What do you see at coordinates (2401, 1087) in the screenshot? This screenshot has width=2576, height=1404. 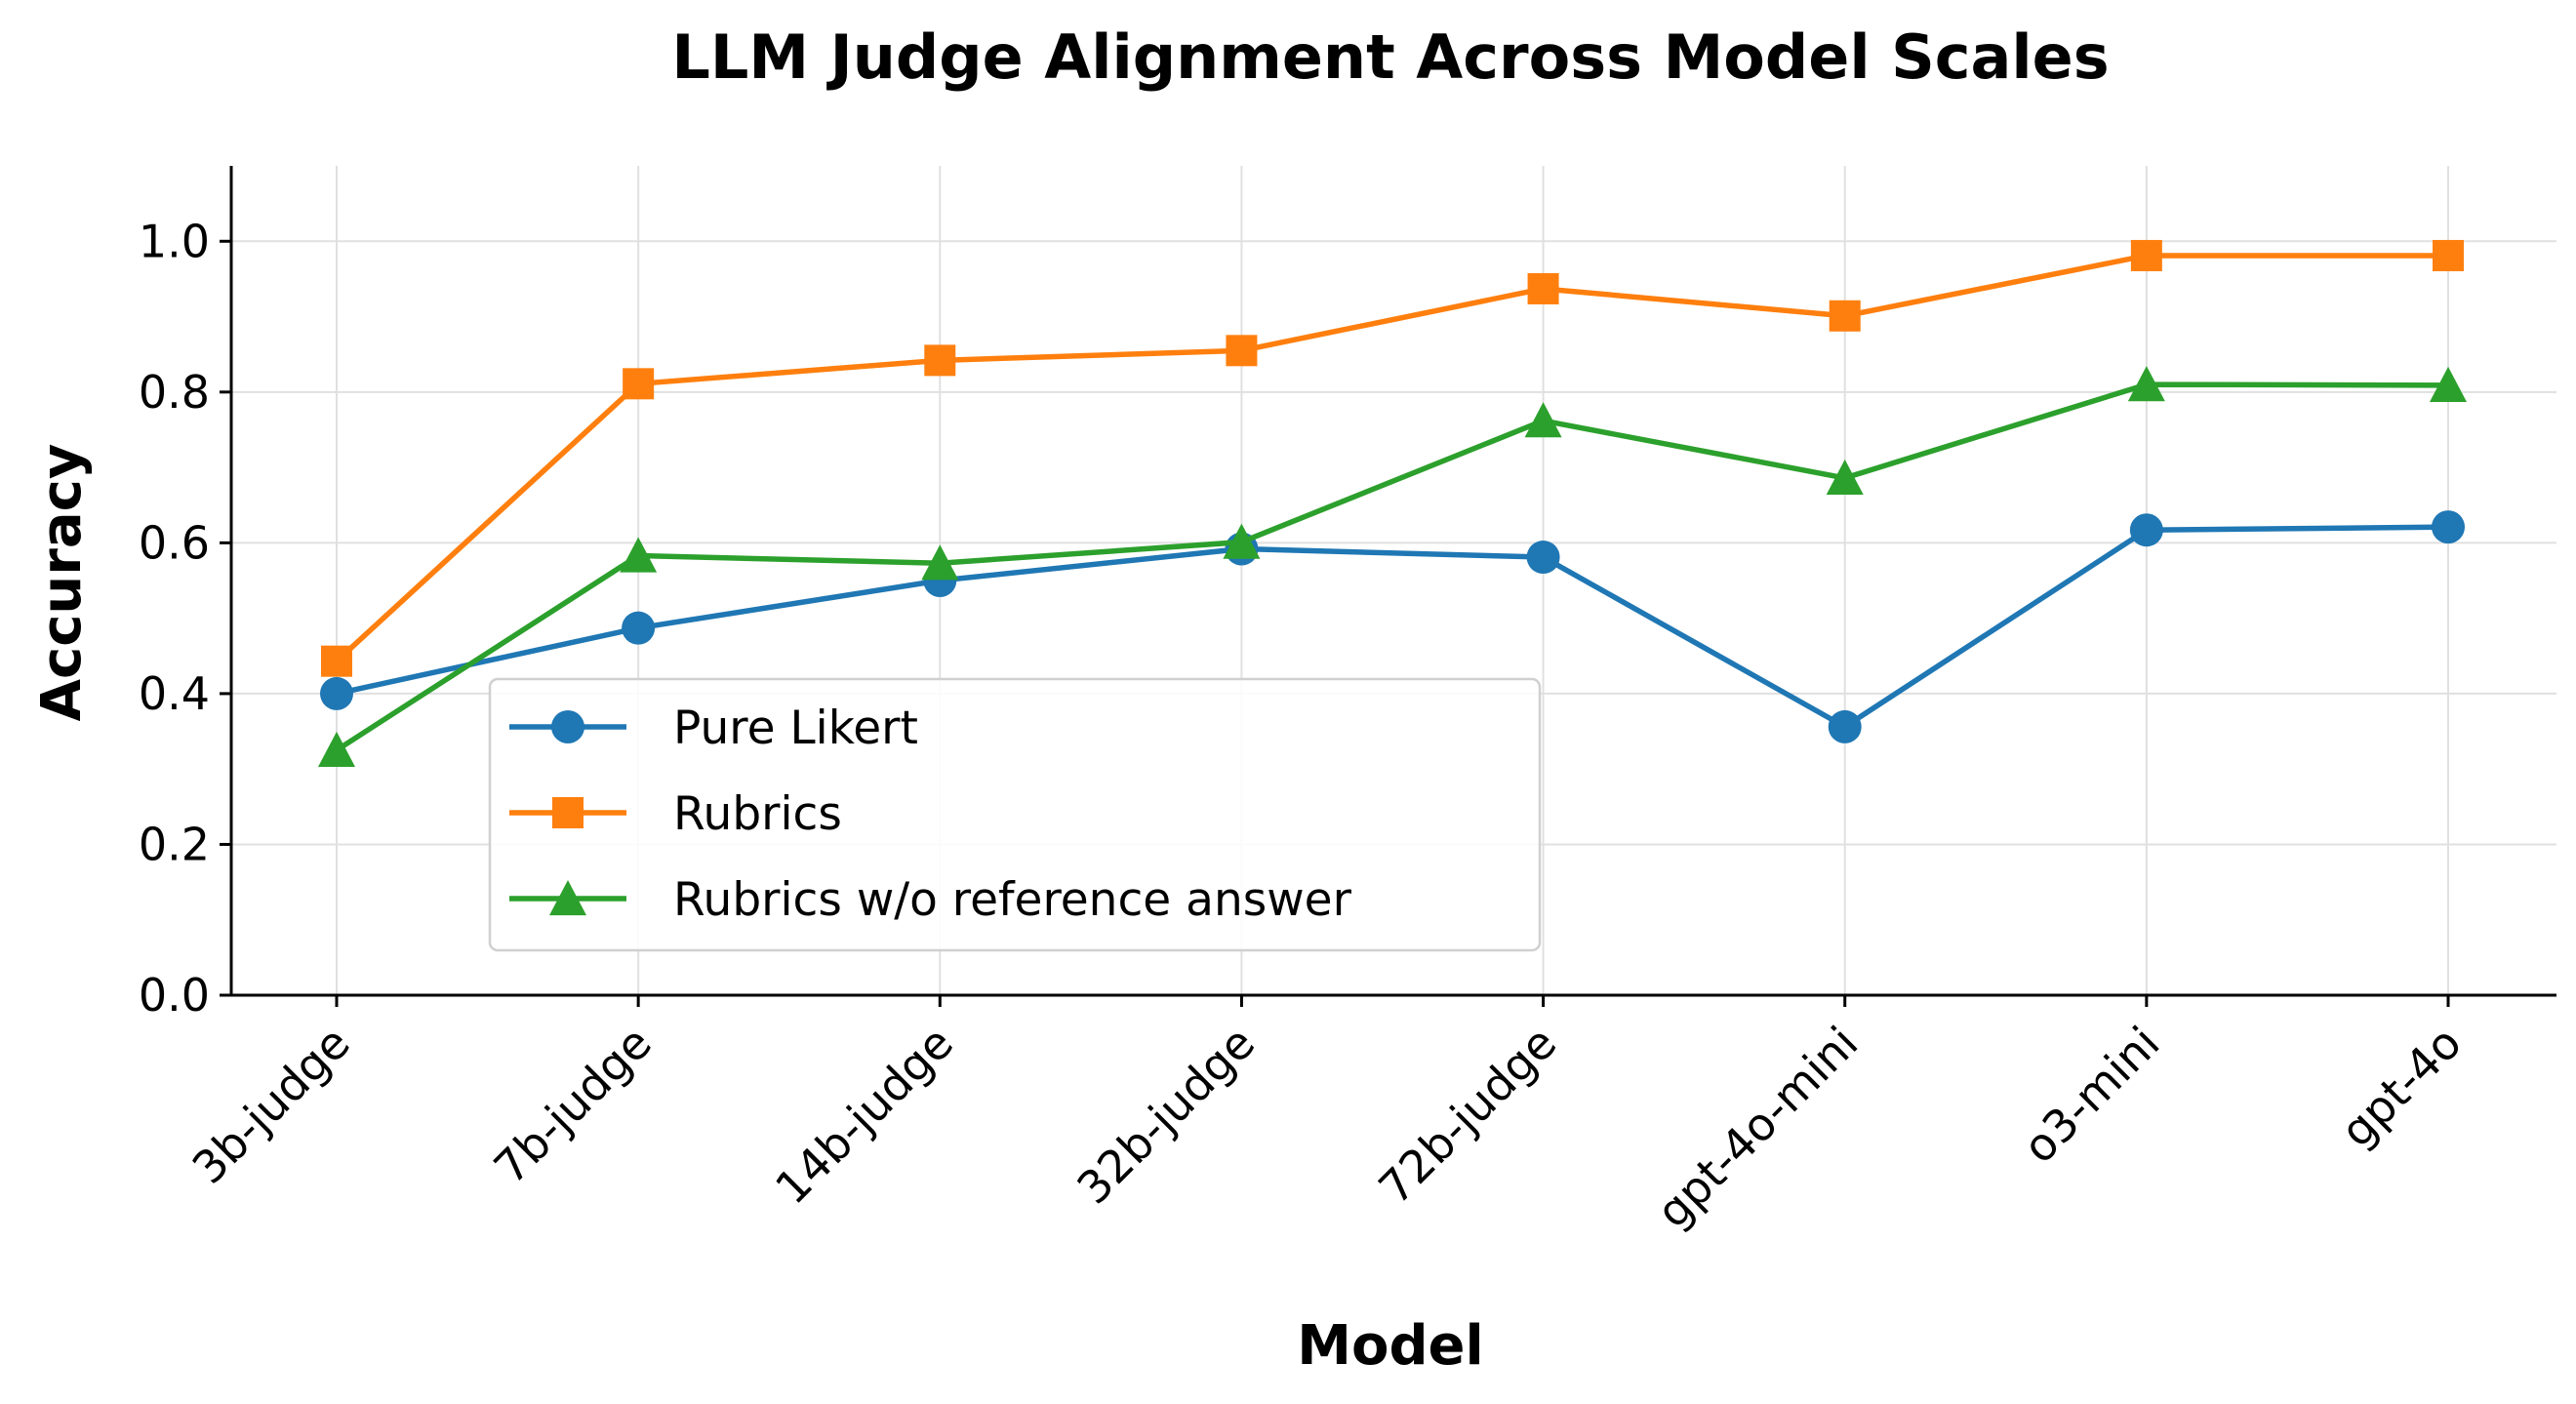 I see `x-tick-label: gpt-4o` at bounding box center [2401, 1087].